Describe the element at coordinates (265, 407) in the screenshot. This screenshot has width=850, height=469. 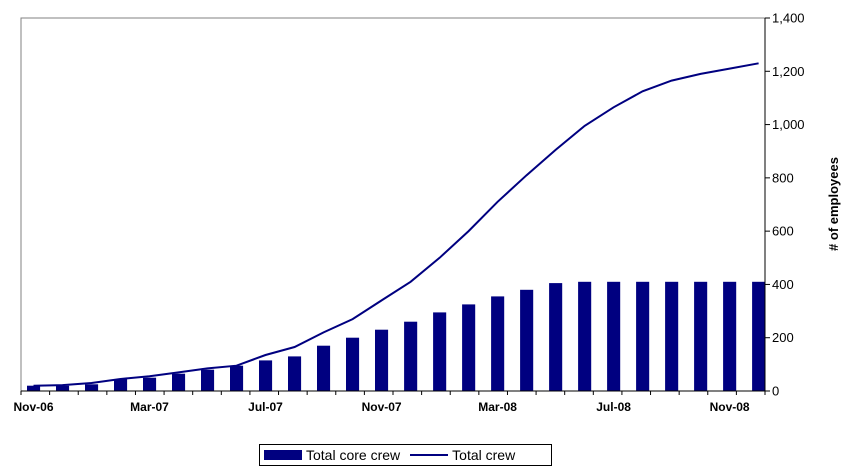
I see `x-tick-label: Jul-07` at that location.